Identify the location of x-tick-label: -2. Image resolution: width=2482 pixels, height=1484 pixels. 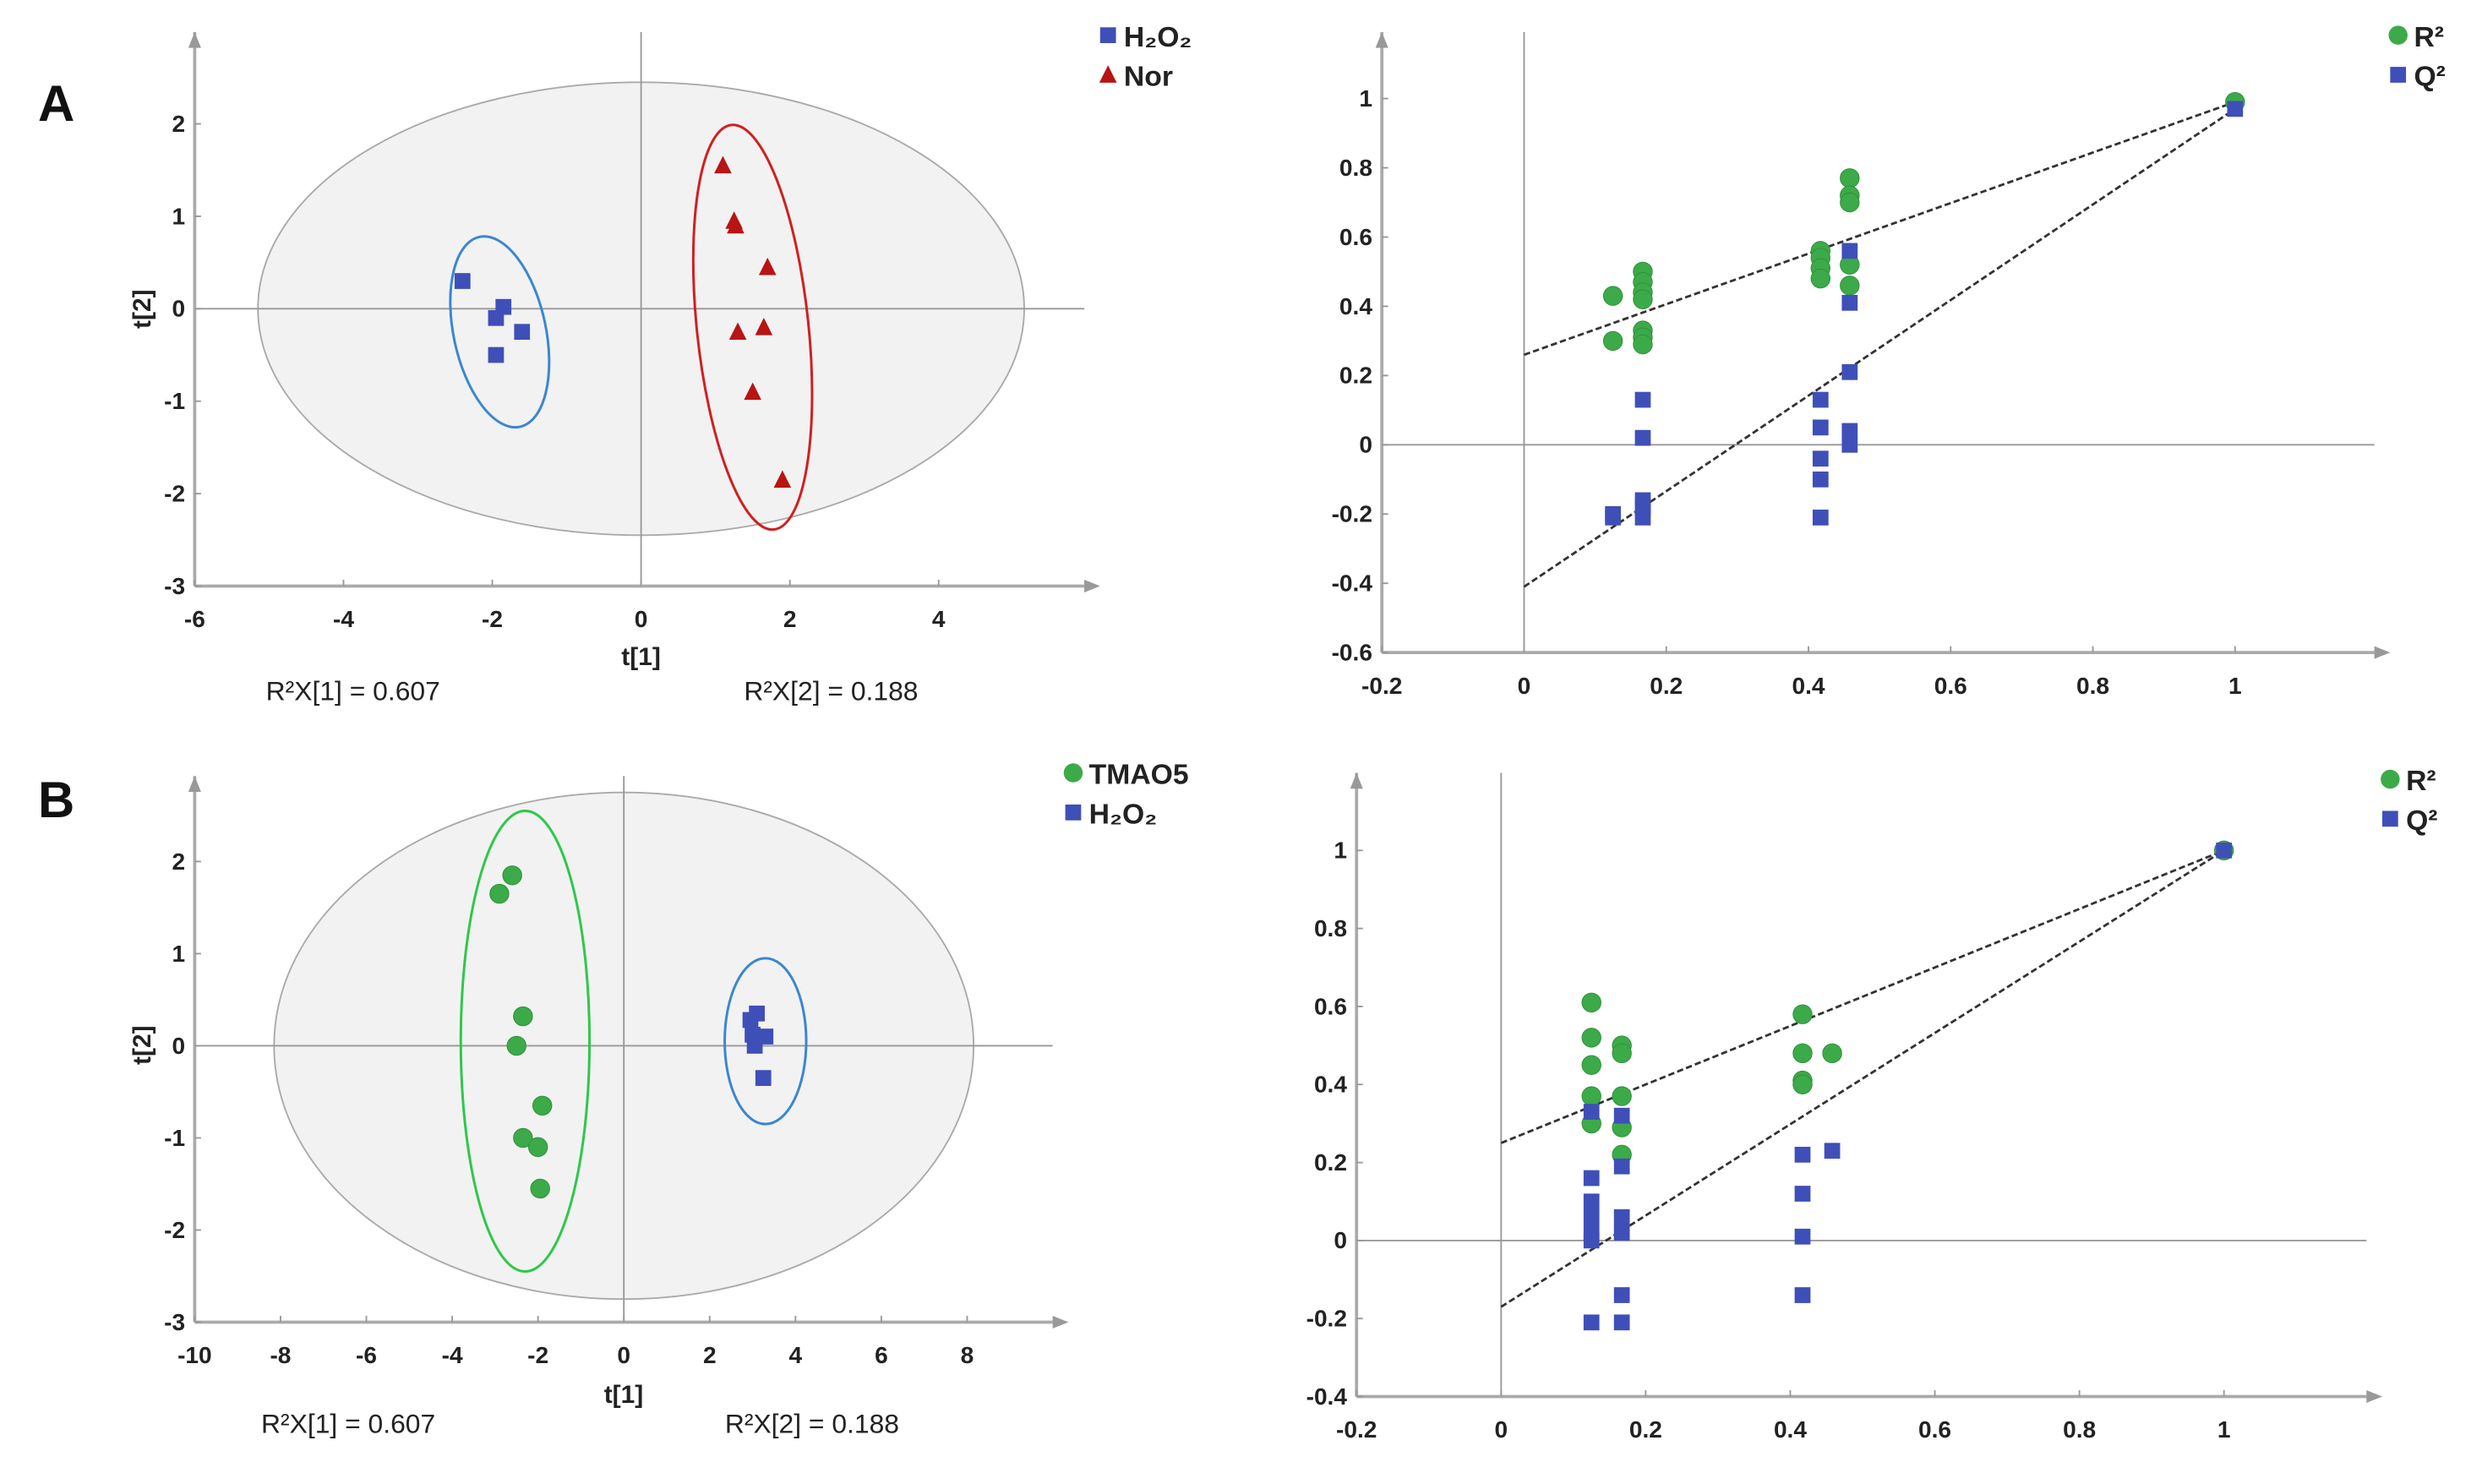
(537, 1355).